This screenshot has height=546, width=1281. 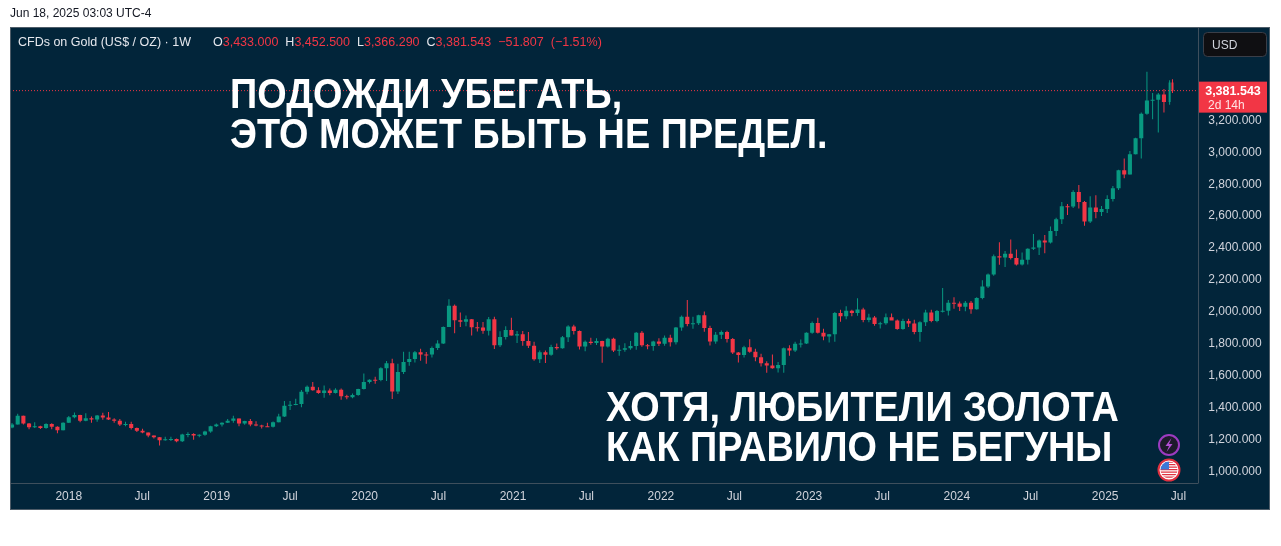 What do you see at coordinates (1235, 279) in the screenshot?
I see `y-tick-label: 2,200.000` at bounding box center [1235, 279].